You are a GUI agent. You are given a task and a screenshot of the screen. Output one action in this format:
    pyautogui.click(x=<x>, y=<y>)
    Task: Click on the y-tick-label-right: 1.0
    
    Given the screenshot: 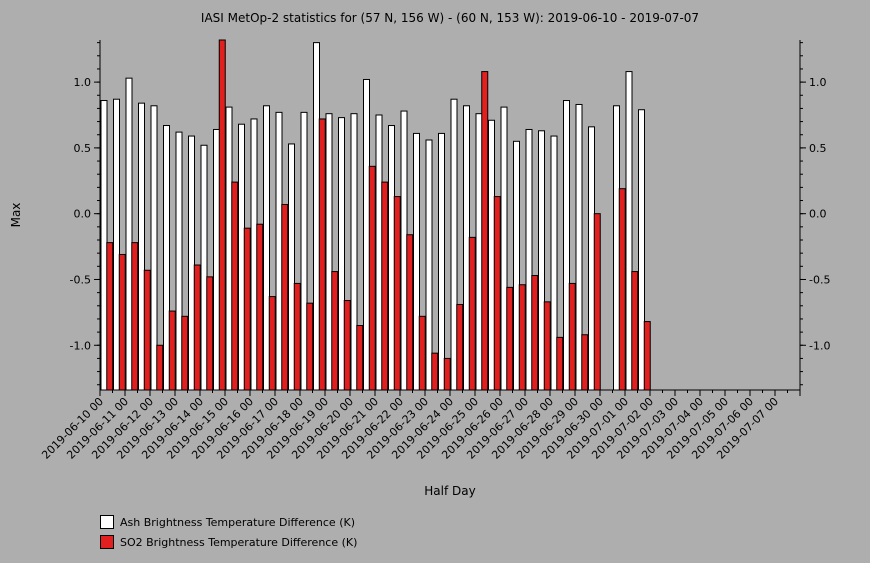 What is the action you would take?
    pyautogui.click(x=818, y=82)
    